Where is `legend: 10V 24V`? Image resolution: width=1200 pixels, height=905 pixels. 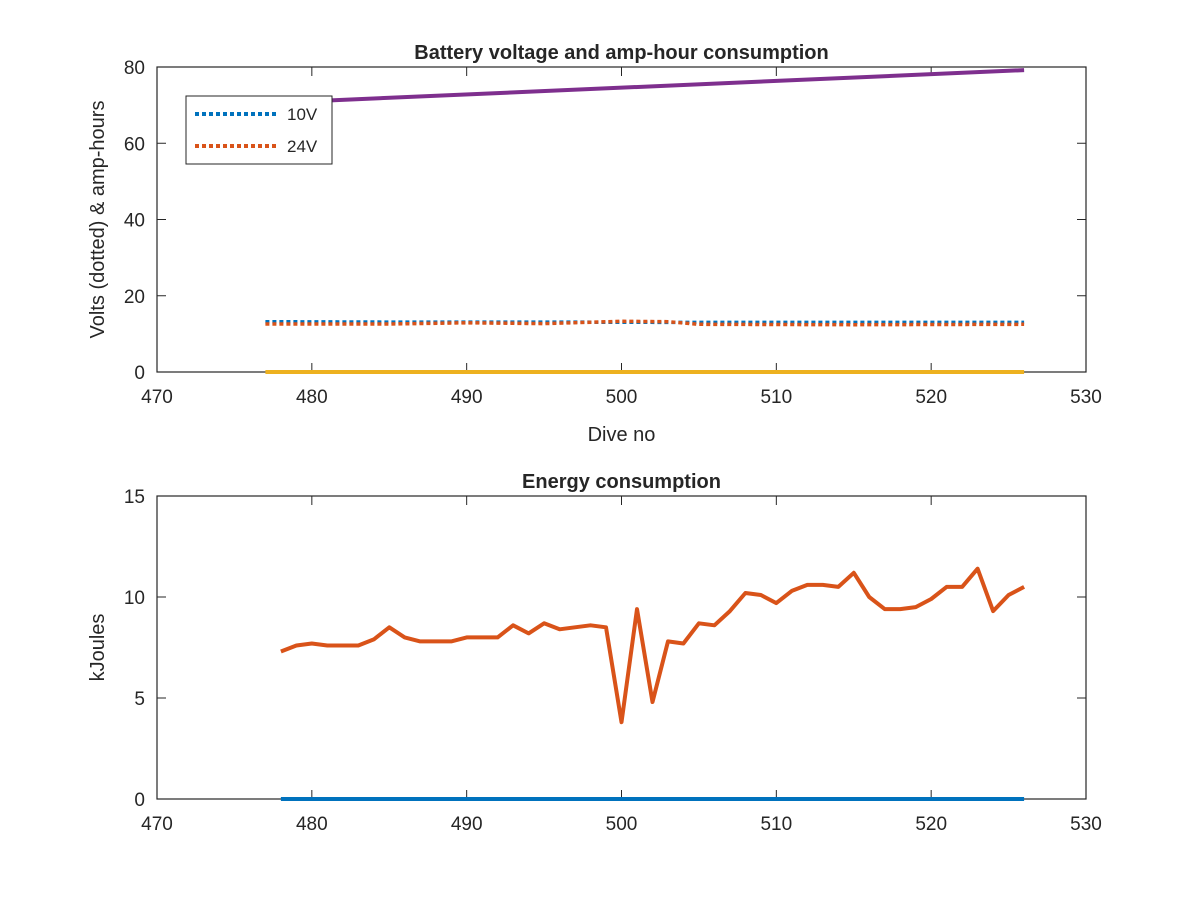
legend: 10V 24V is located at coordinates (259, 130).